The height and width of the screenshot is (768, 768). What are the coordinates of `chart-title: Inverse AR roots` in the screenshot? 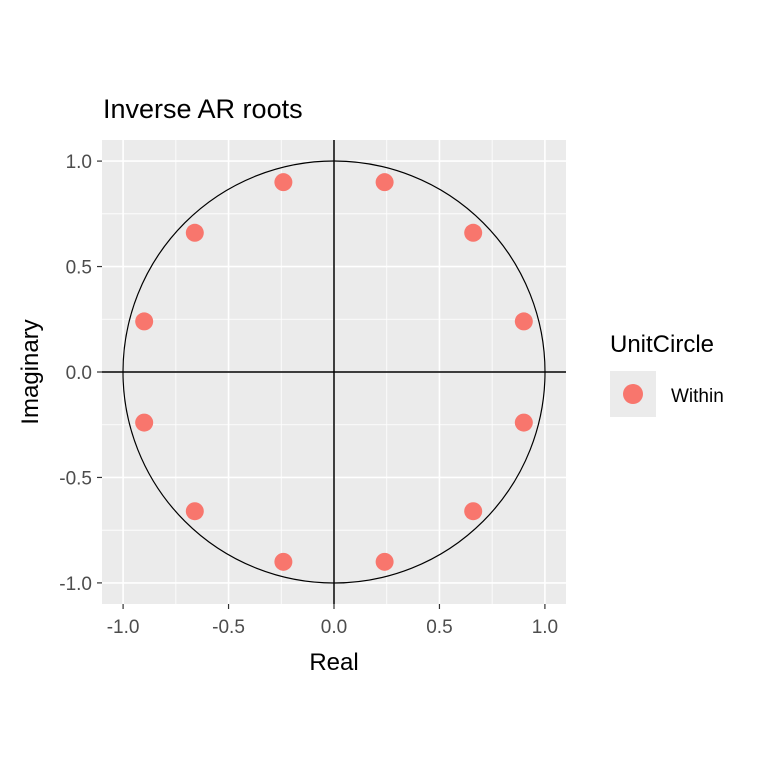 It's located at (203, 109).